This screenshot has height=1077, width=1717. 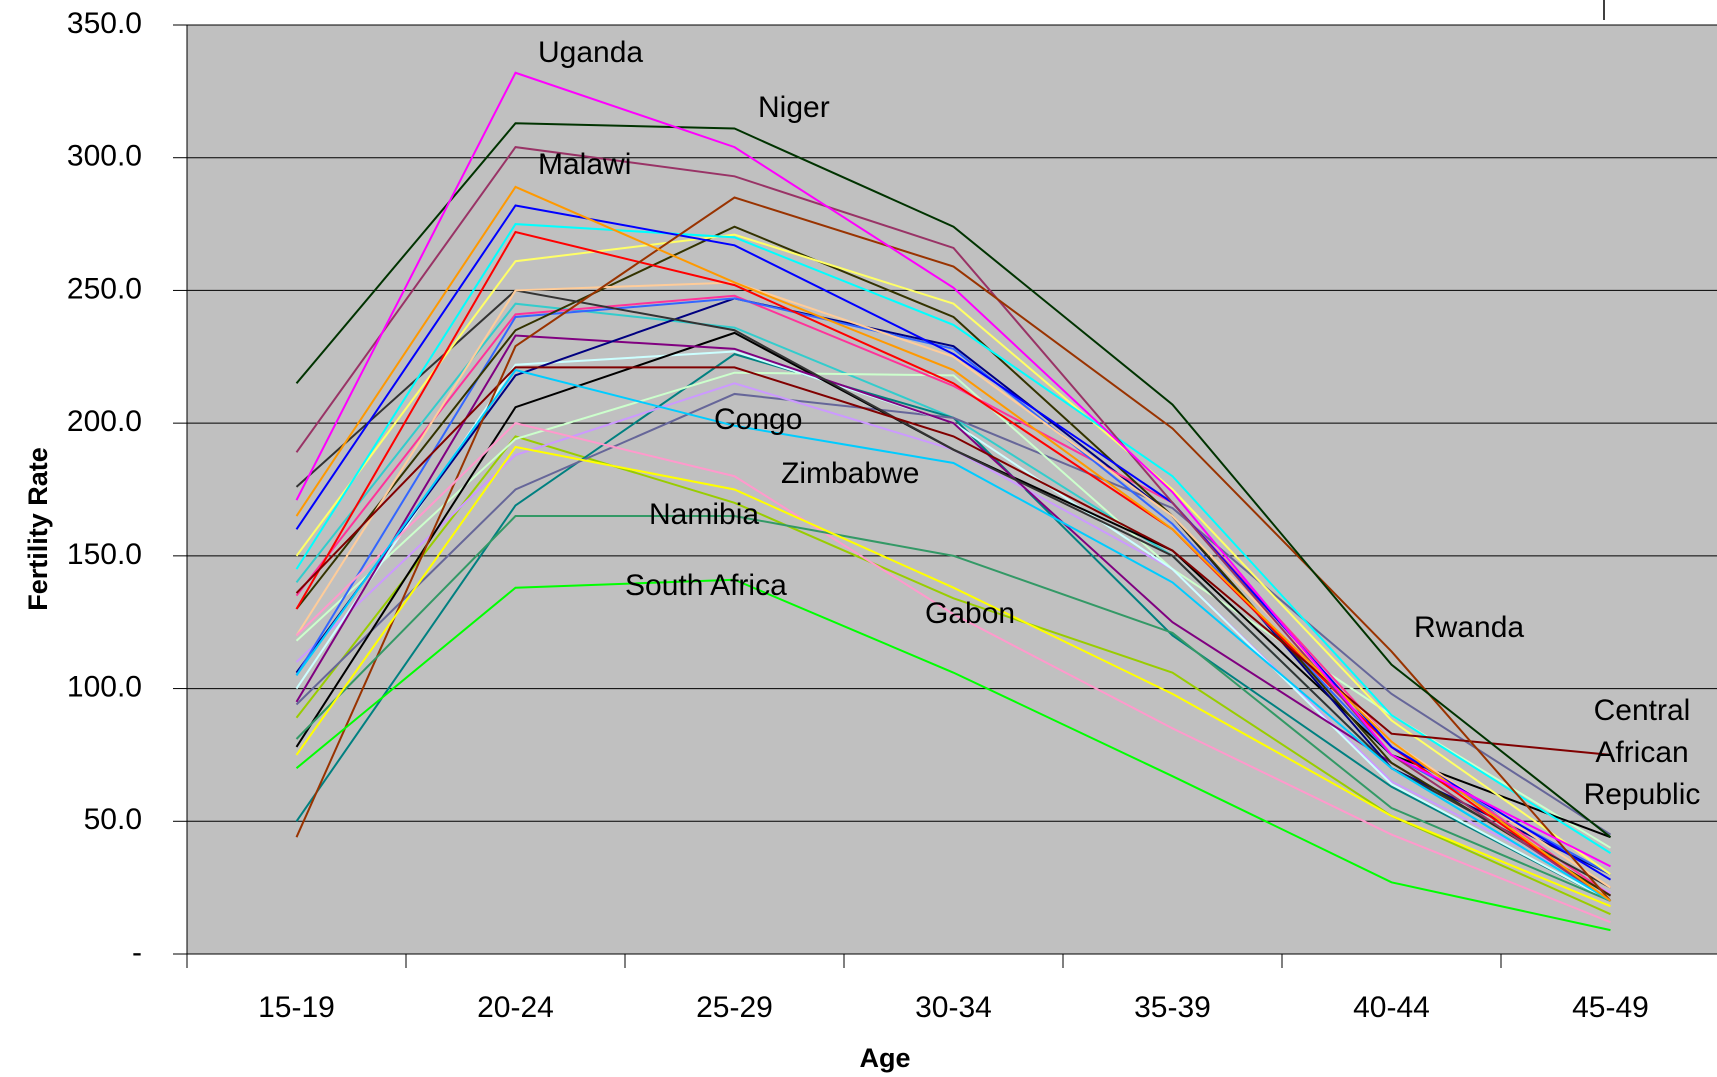 I want to click on y-tick-label: 200.0, so click(x=104, y=421).